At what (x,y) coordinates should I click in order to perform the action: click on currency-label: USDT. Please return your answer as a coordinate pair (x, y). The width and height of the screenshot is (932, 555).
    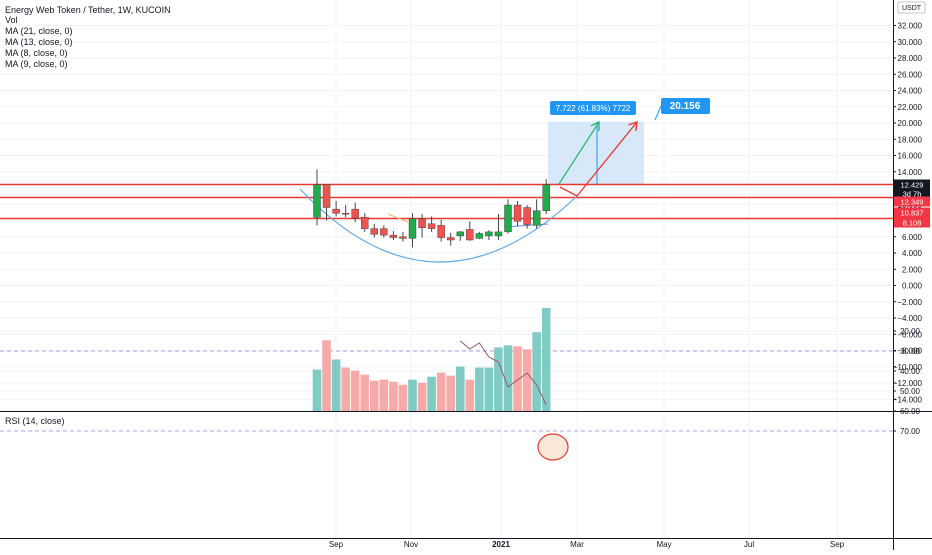
    Looking at the image, I should click on (912, 8).